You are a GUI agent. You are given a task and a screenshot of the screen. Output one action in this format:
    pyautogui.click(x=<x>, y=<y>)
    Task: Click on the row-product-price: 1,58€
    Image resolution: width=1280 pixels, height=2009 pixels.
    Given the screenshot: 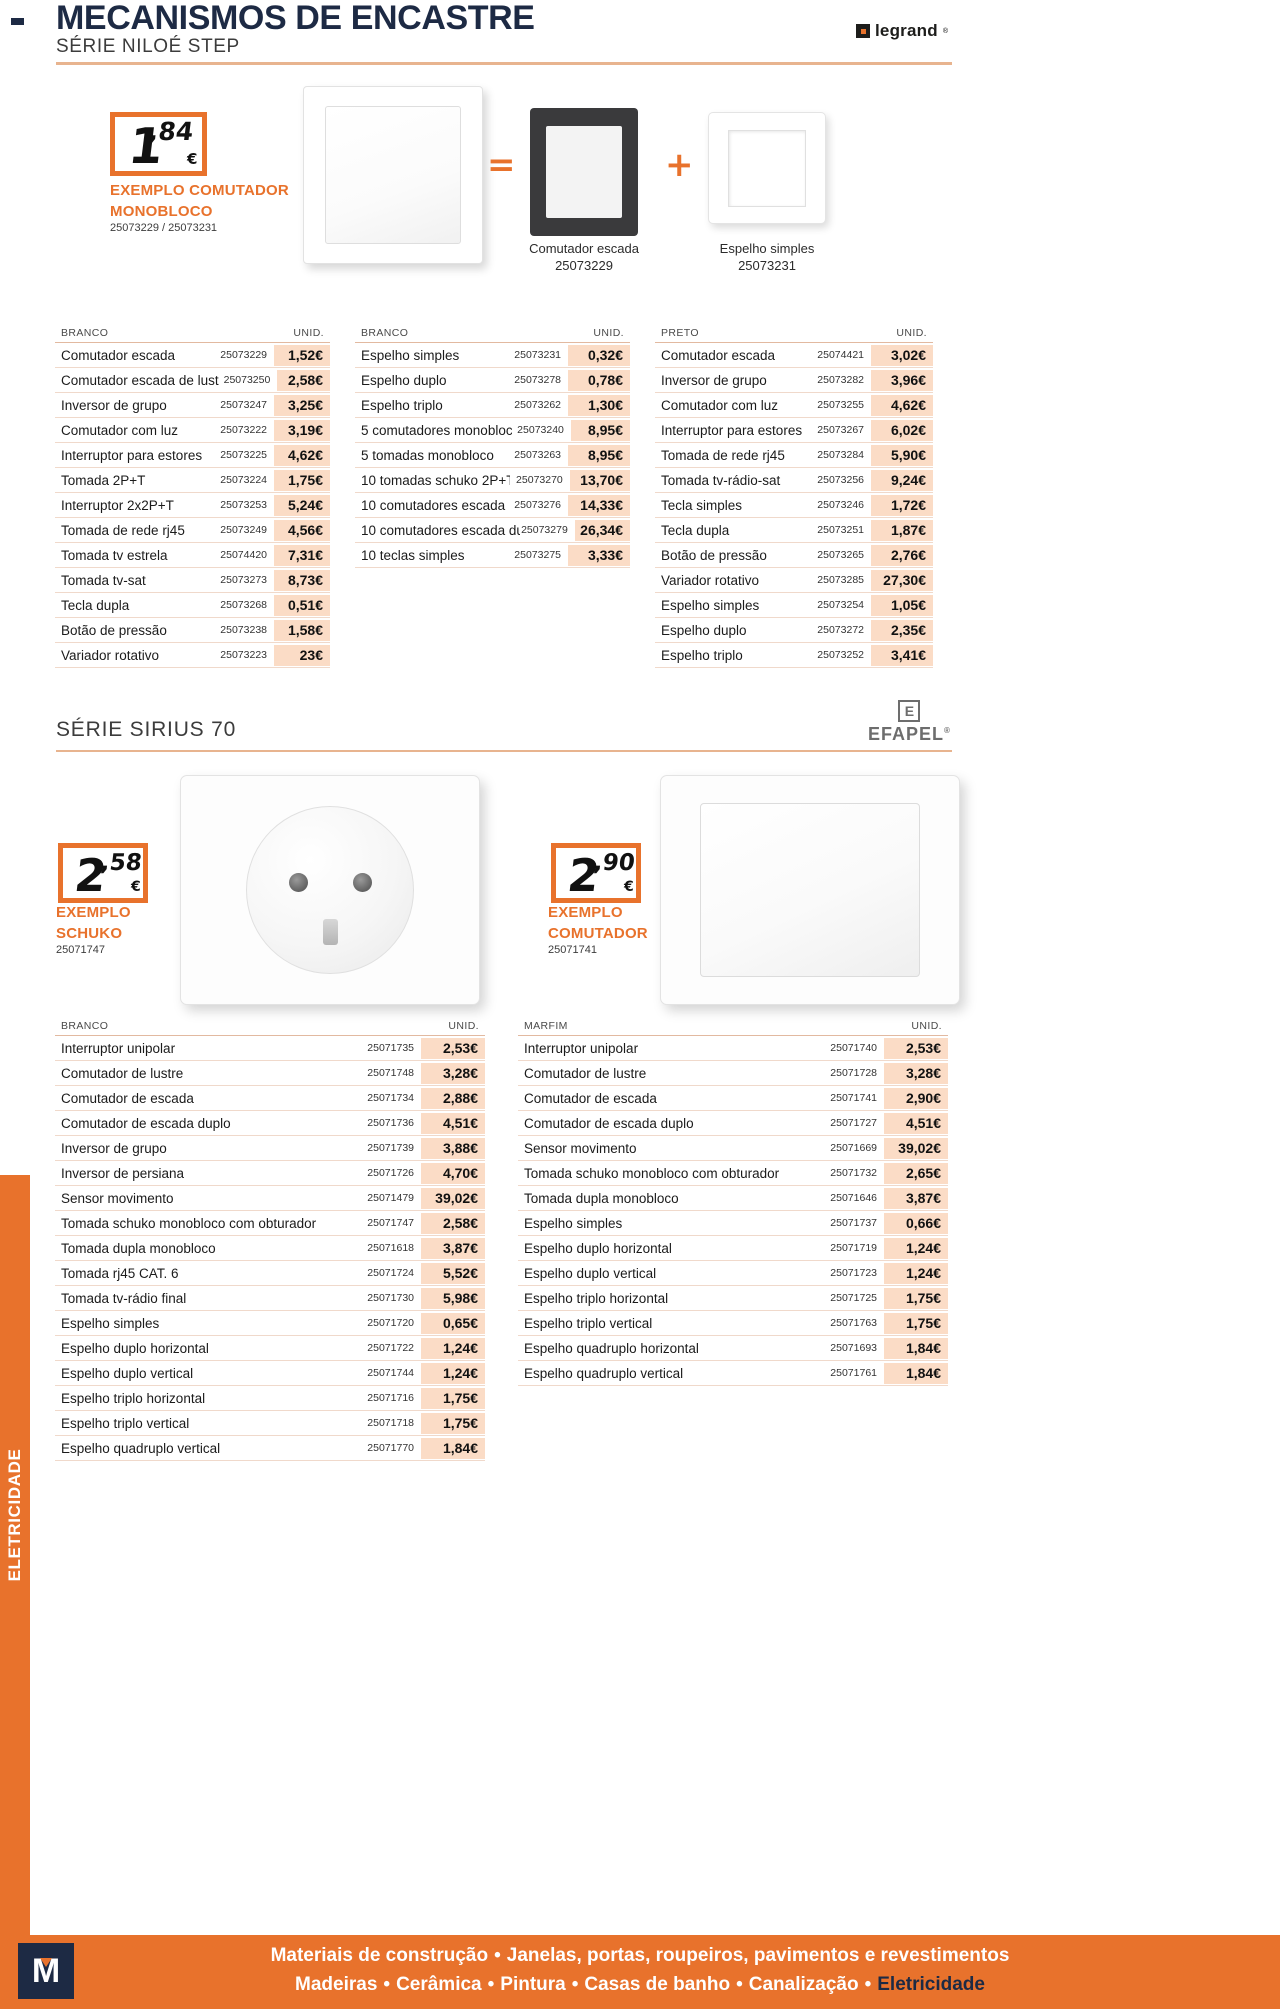 What is the action you would take?
    pyautogui.click(x=302, y=630)
    